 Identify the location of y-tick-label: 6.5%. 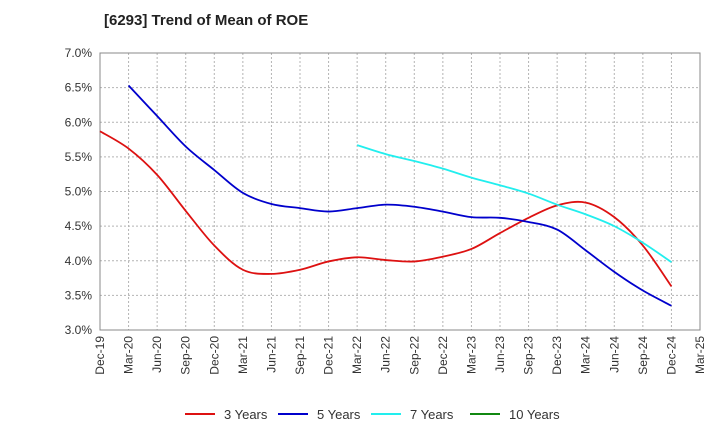
(79, 88).